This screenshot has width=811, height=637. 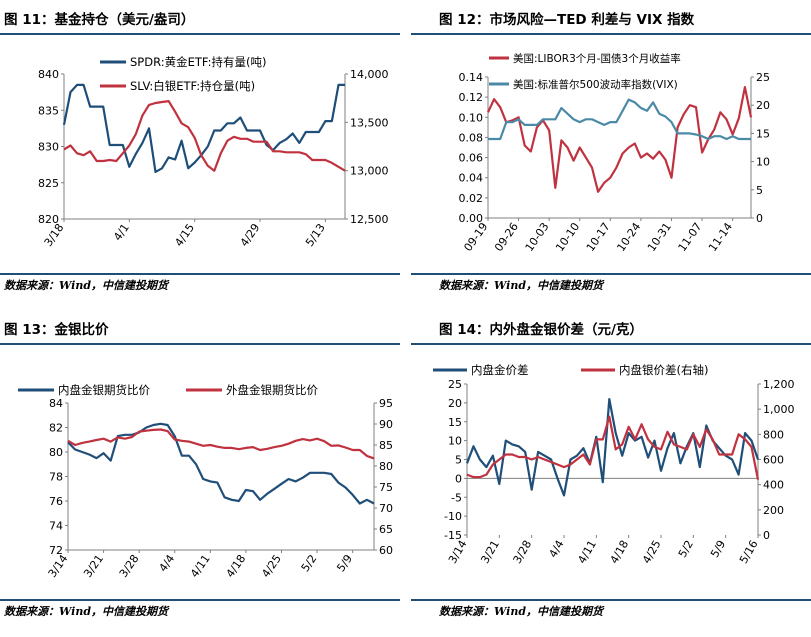 What do you see at coordinates (471, 178) in the screenshot?
I see `y-tick-label-left: 0.04` at bounding box center [471, 178].